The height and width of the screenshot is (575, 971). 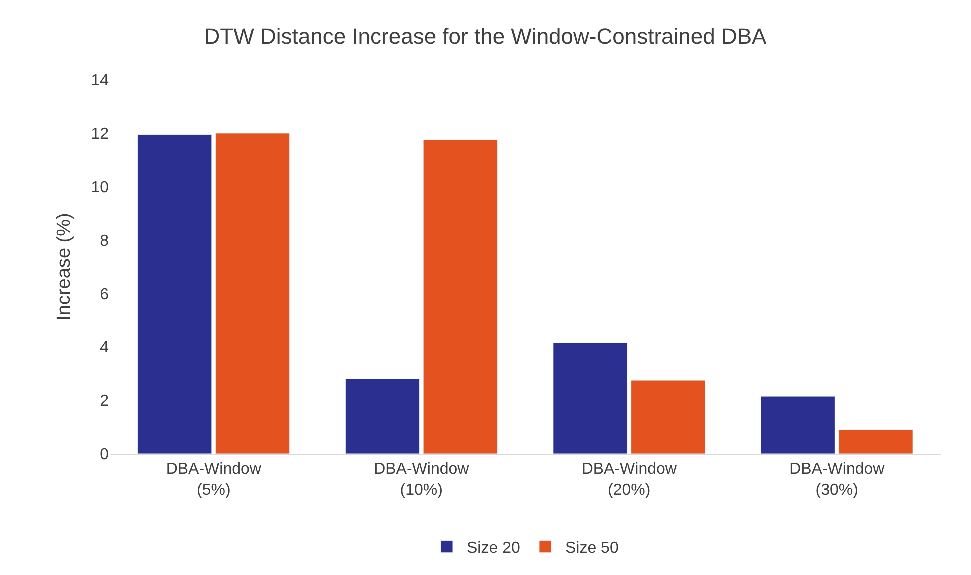 What do you see at coordinates (100, 187) in the screenshot?
I see `y-tick-label: 10` at bounding box center [100, 187].